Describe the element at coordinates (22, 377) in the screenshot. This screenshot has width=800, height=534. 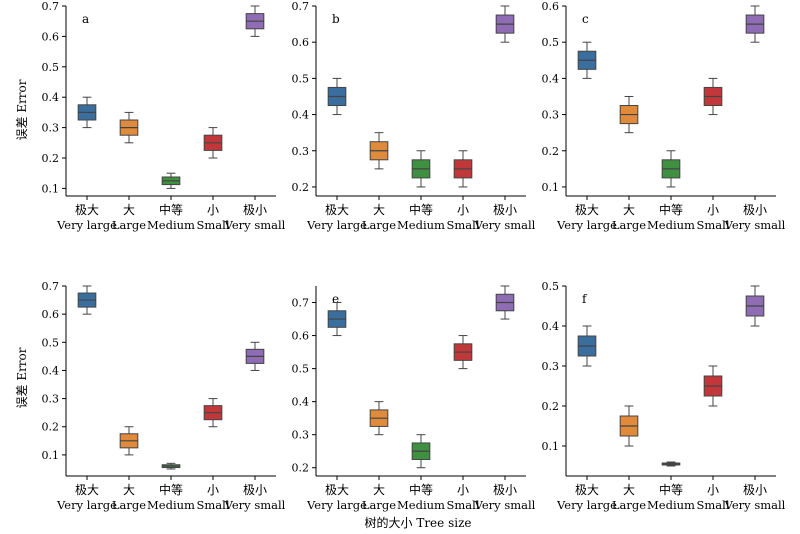
I see `figure-y-label-bottom: 误差 Error` at that location.